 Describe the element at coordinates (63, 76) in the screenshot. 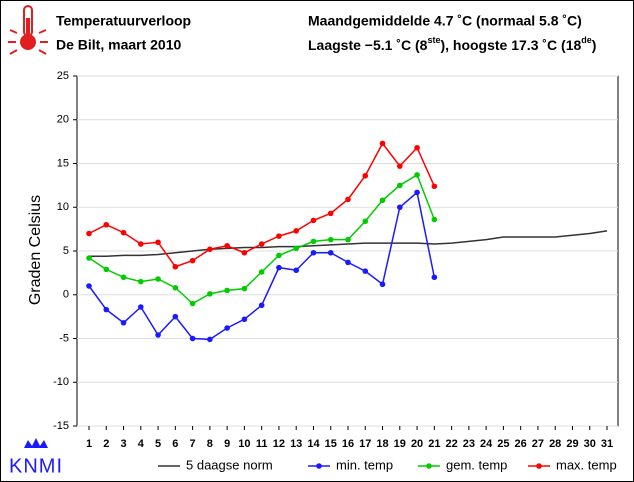

I see `y-tick-label: 25` at that location.